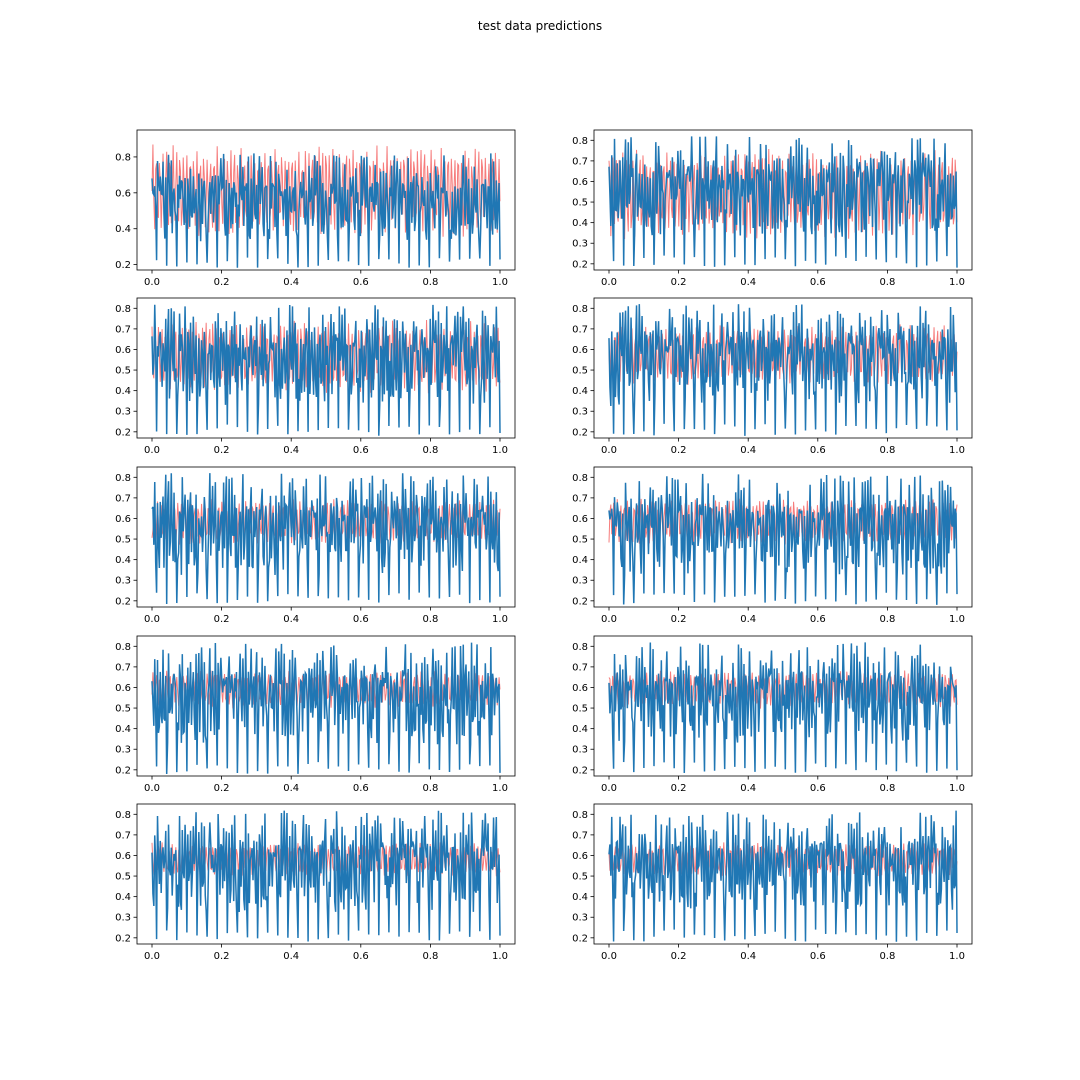 The width and height of the screenshot is (1080, 1080). I want to click on subplot-3: 0.0 0.2 0.4 0.6 0.8 1.0 0.2 0.3 0.4 0.5 0.6 0.7 0.8, so click(315, 376).